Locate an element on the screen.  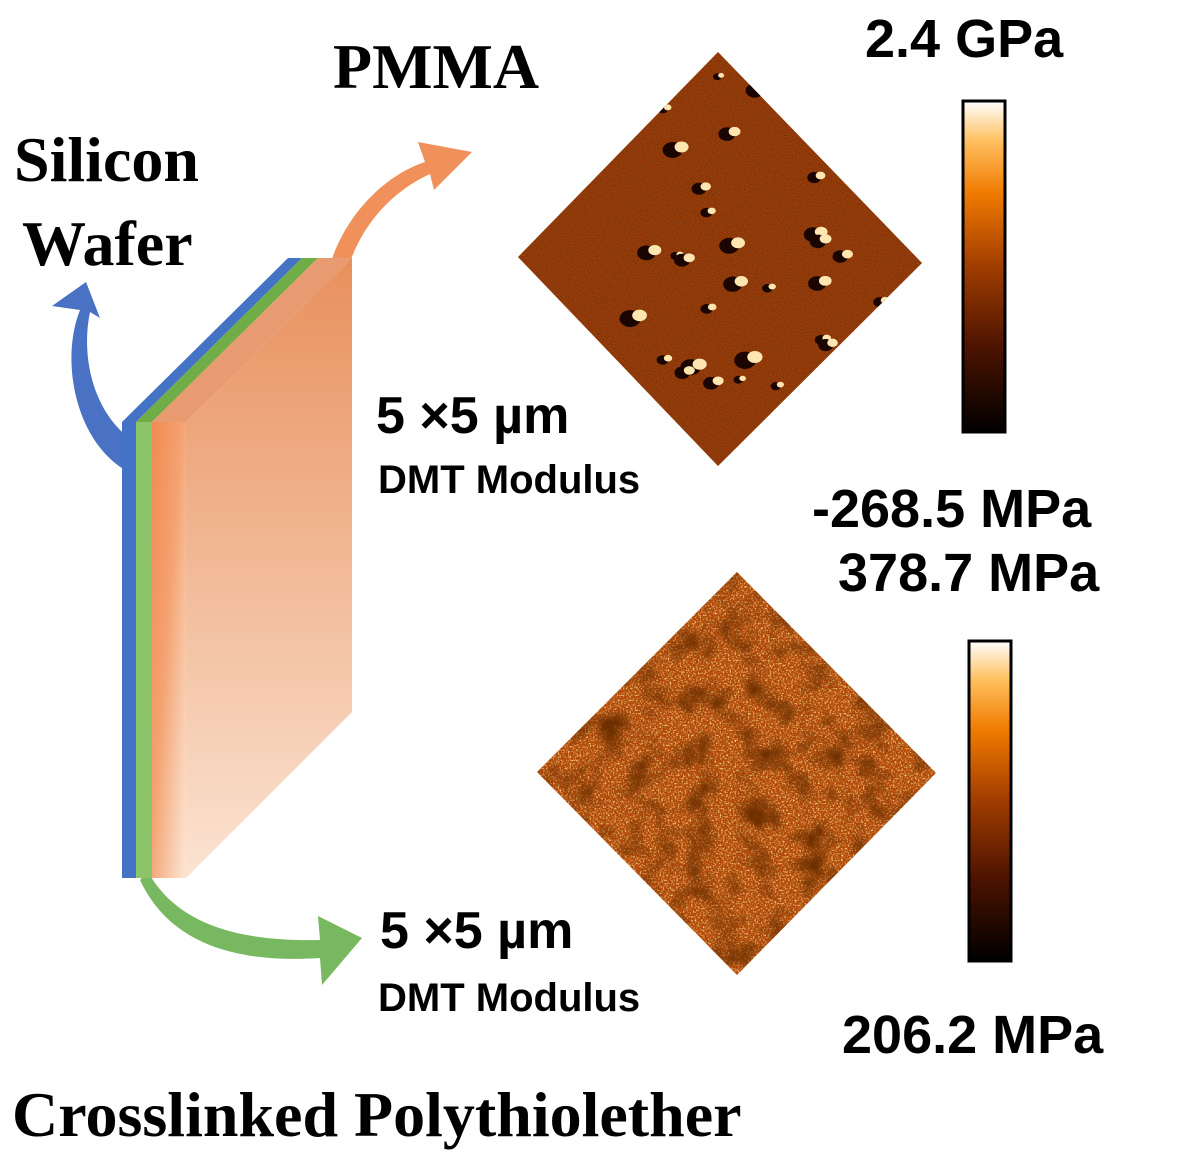
top-channel: DMT Modulus is located at coordinates (509, 480).